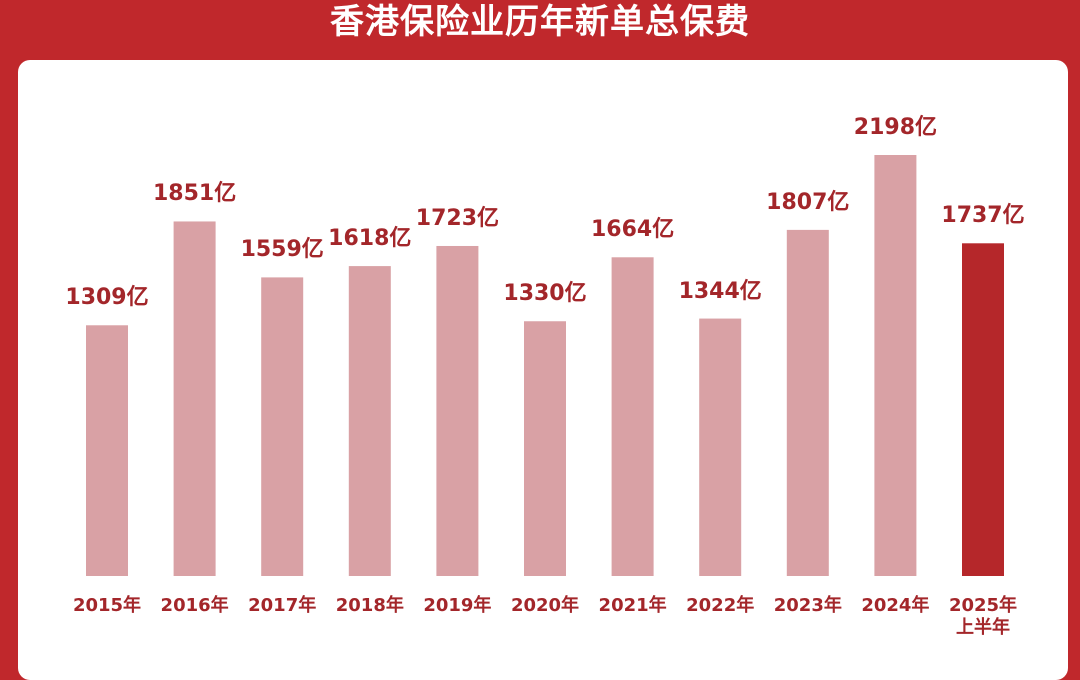 The image size is (1080, 680). I want to click on value-label: 1309亿, so click(107, 298).